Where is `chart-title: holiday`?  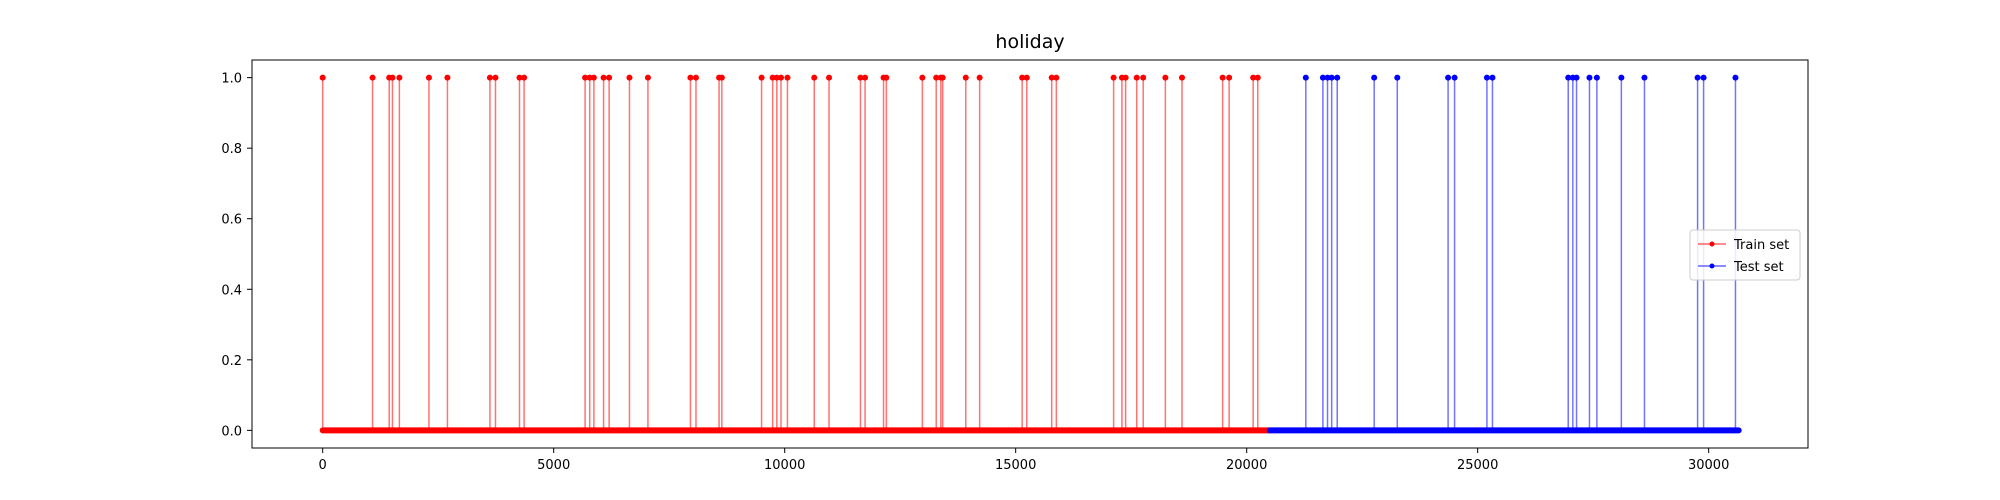
chart-title: holiday is located at coordinates (1029, 42).